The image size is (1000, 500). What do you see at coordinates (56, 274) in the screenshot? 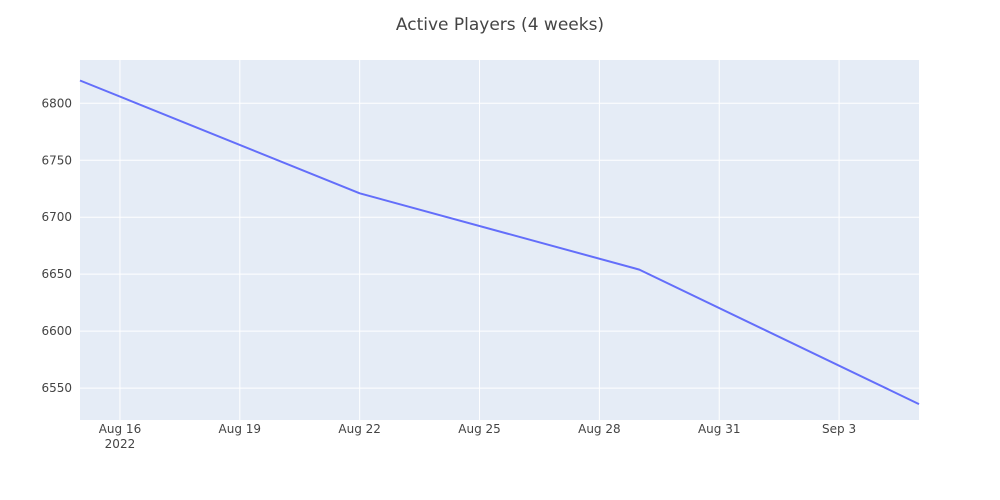
I see `y-tick-label: 6650` at bounding box center [56, 274].